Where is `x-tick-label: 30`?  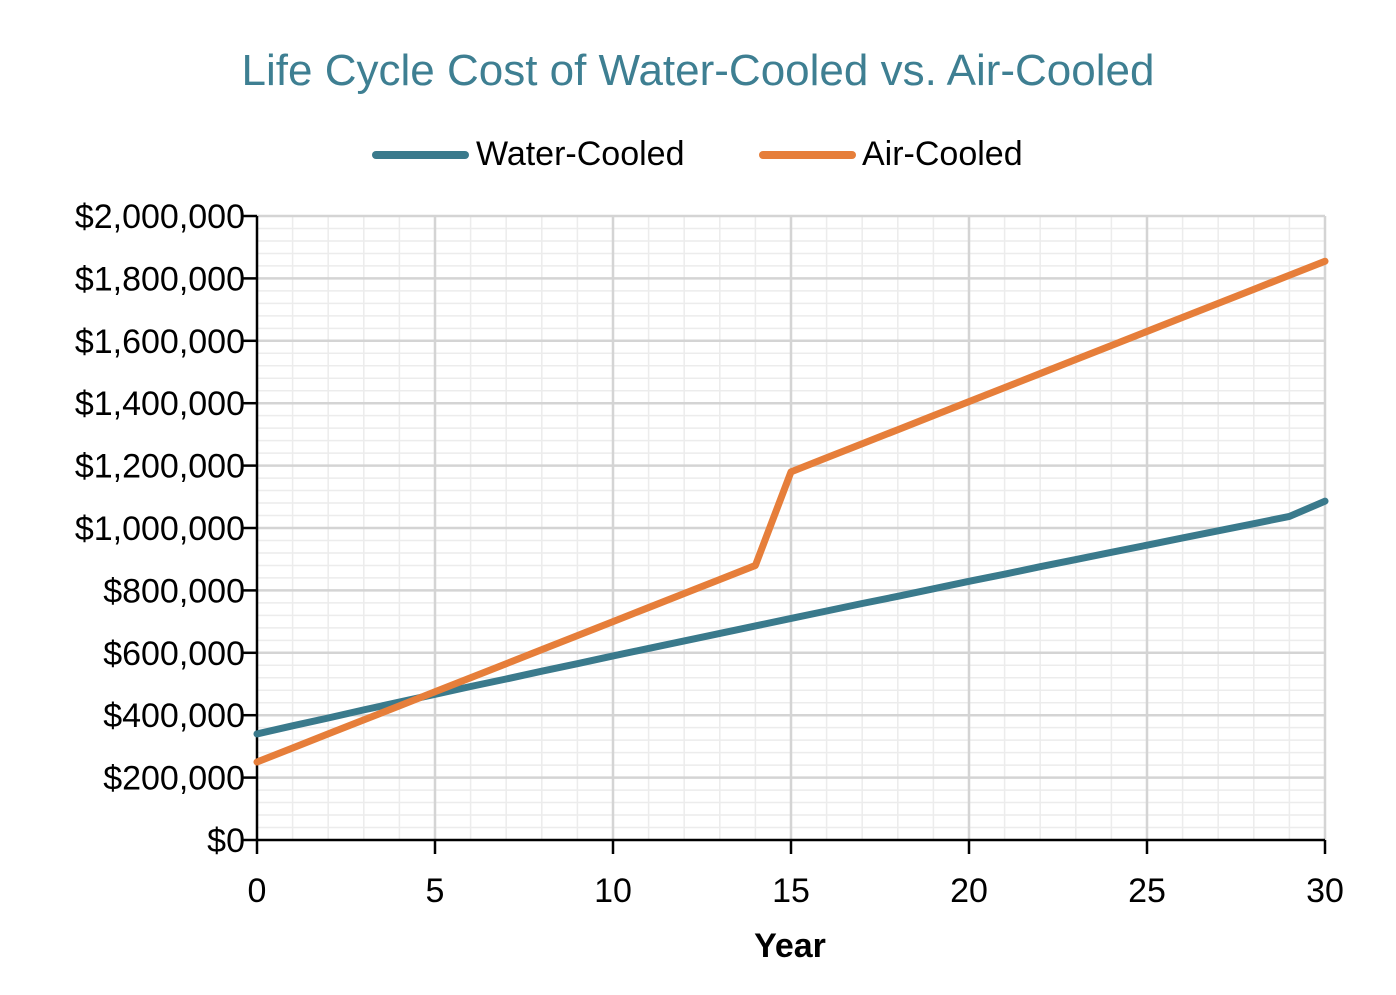
x-tick-label: 30 is located at coordinates (1325, 891).